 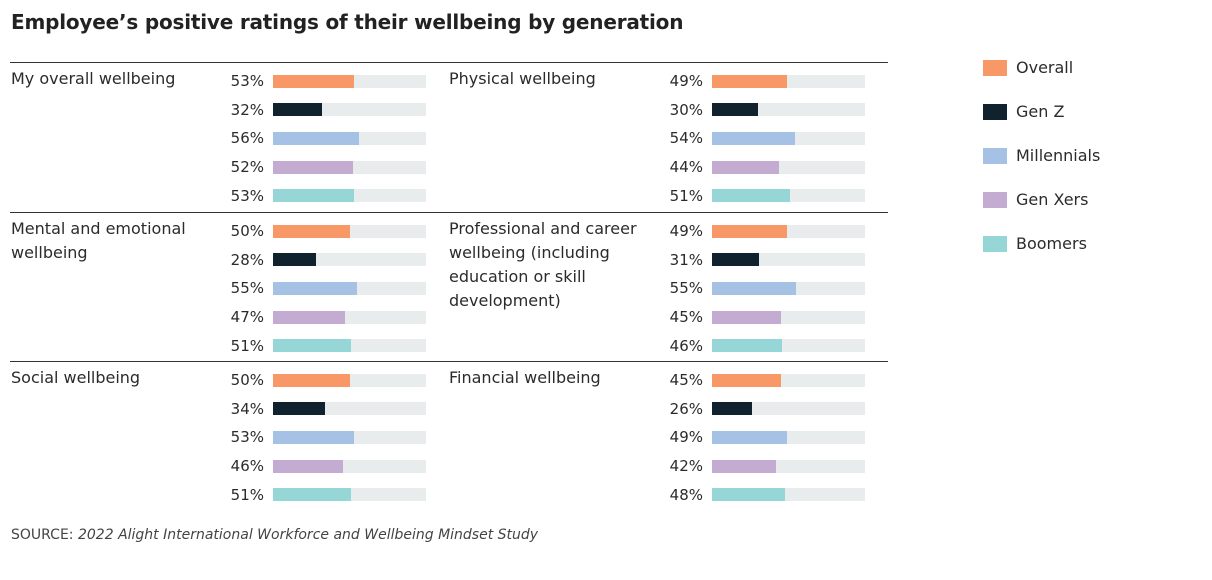 What do you see at coordinates (525, 377) in the screenshot?
I see `category-label: Financial wellbeing` at bounding box center [525, 377].